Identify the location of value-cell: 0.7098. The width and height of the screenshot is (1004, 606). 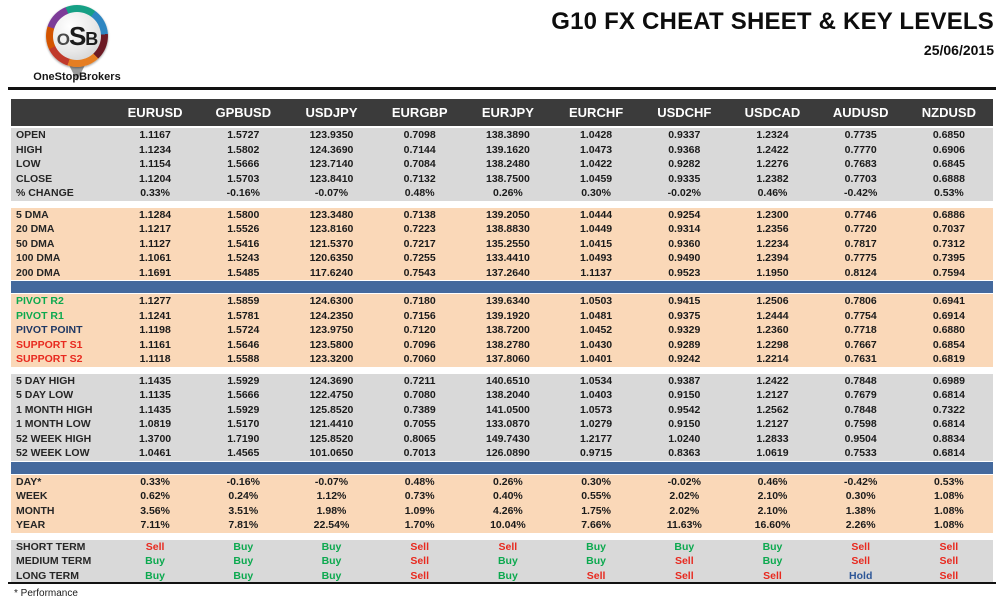
(419, 135).